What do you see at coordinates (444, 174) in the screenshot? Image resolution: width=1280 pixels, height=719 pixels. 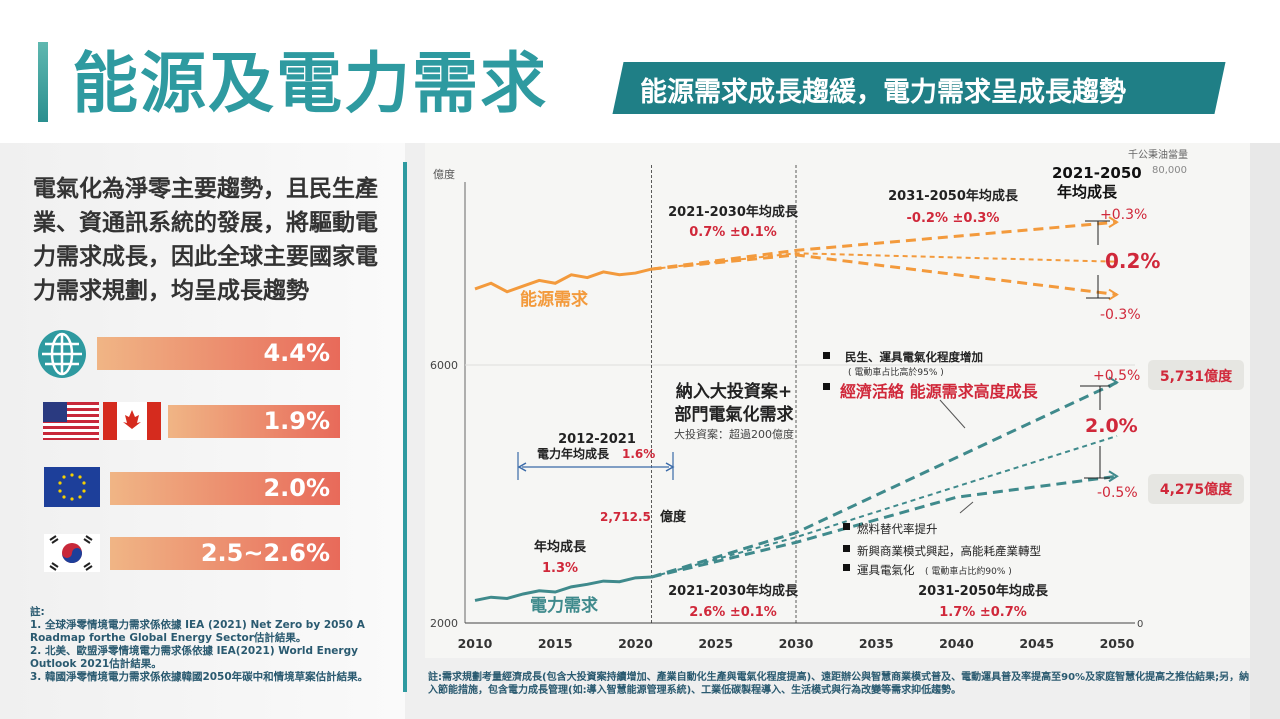 I see `left-axis-label: 億度` at bounding box center [444, 174].